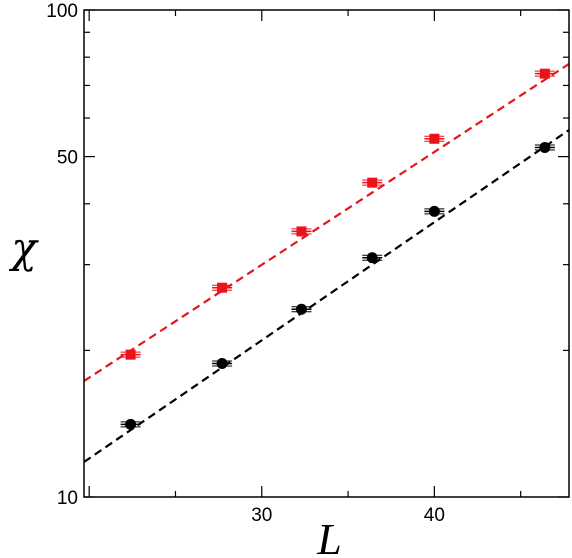  Describe the element at coordinates (62, 11) in the screenshot. I see `y-tick-label: 100` at that location.